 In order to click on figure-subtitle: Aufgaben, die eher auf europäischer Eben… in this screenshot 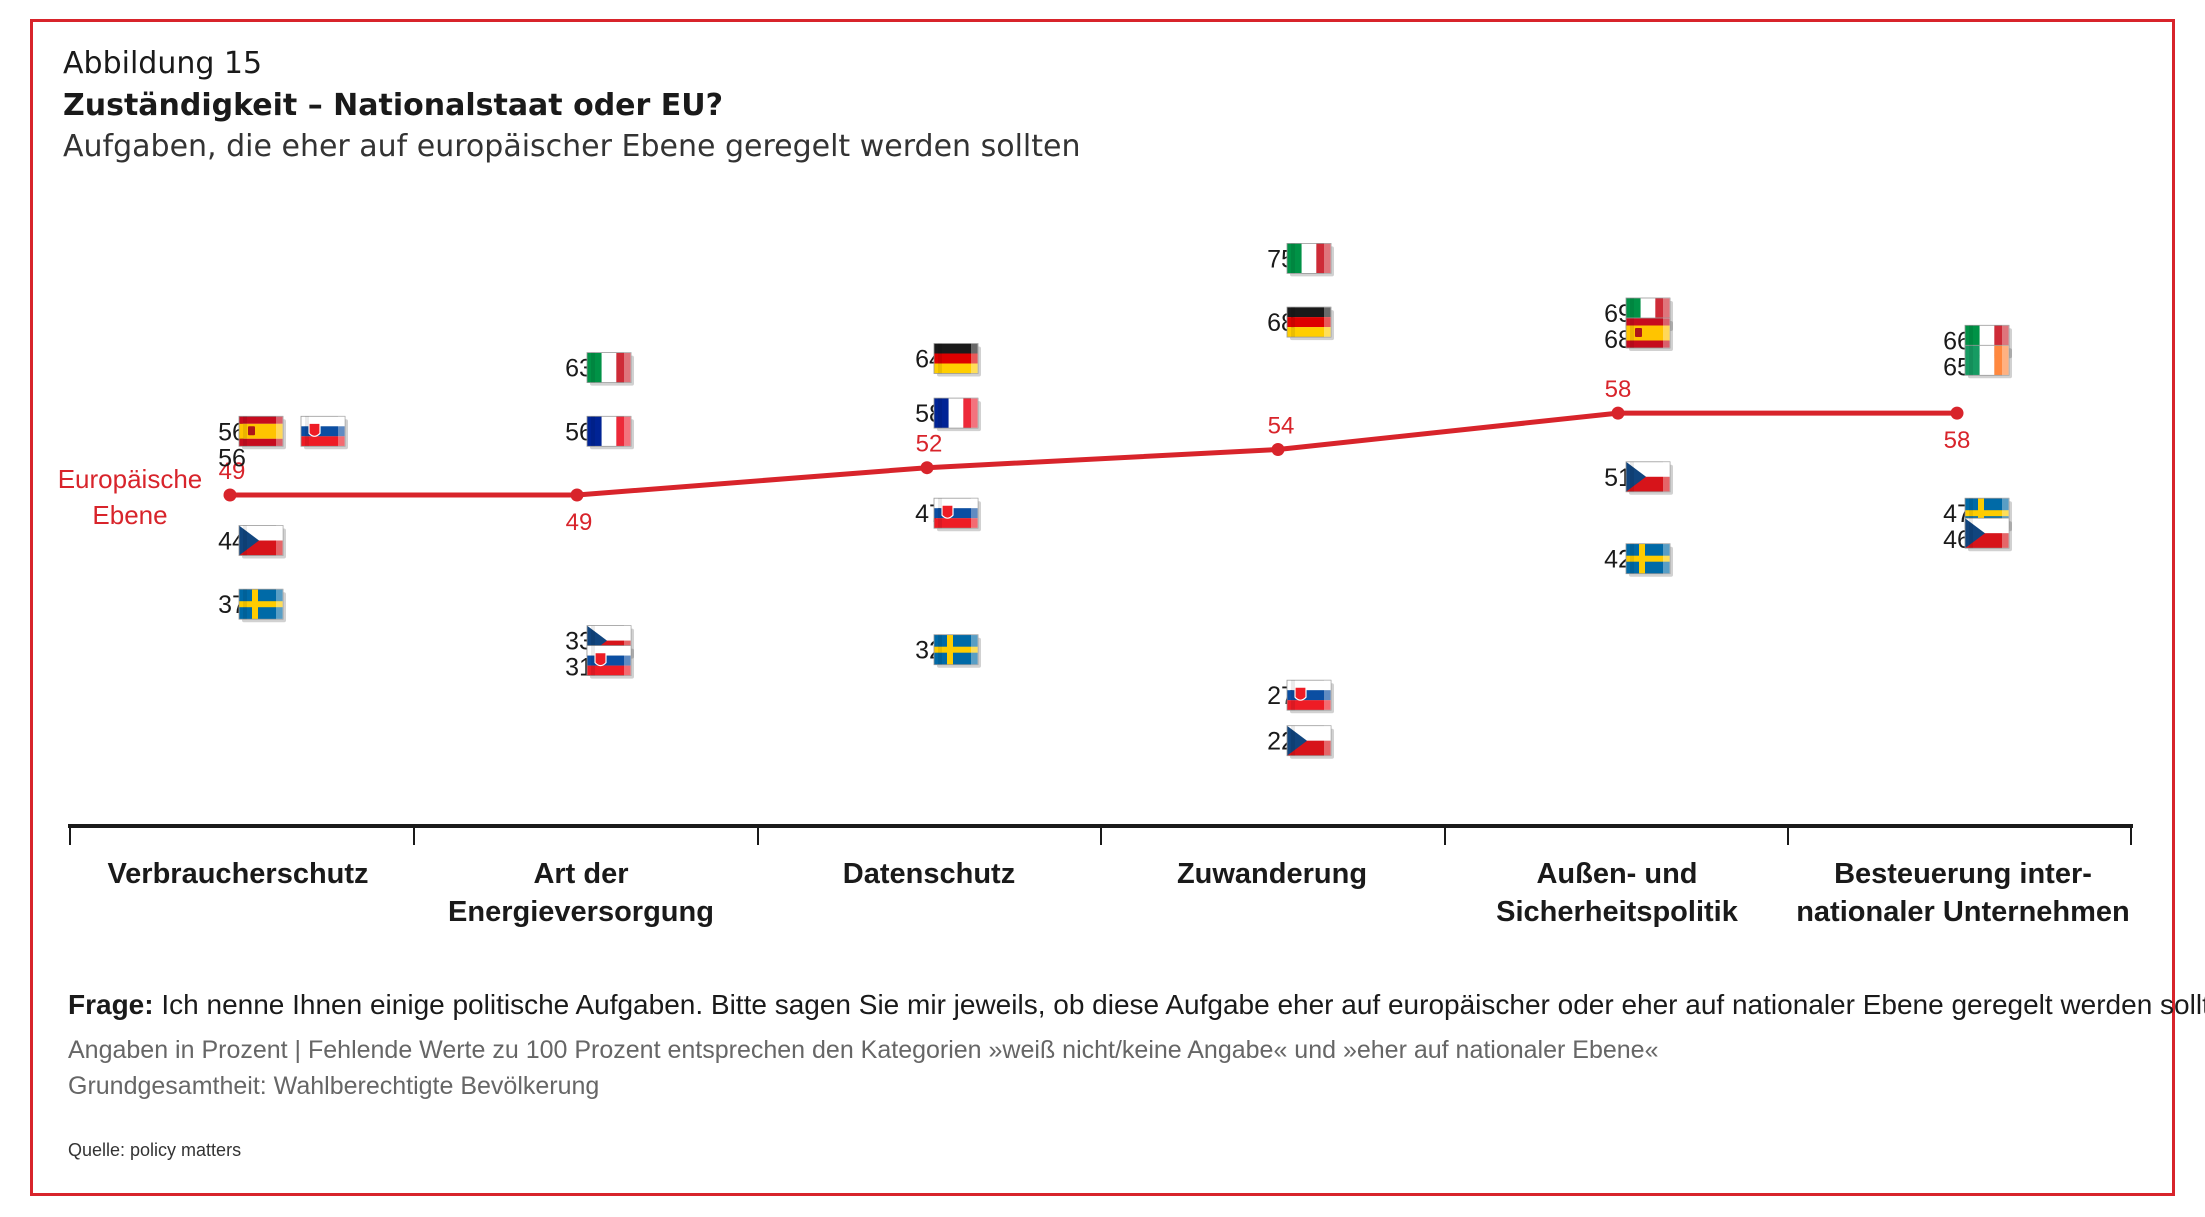, I will do `click(572, 146)`.